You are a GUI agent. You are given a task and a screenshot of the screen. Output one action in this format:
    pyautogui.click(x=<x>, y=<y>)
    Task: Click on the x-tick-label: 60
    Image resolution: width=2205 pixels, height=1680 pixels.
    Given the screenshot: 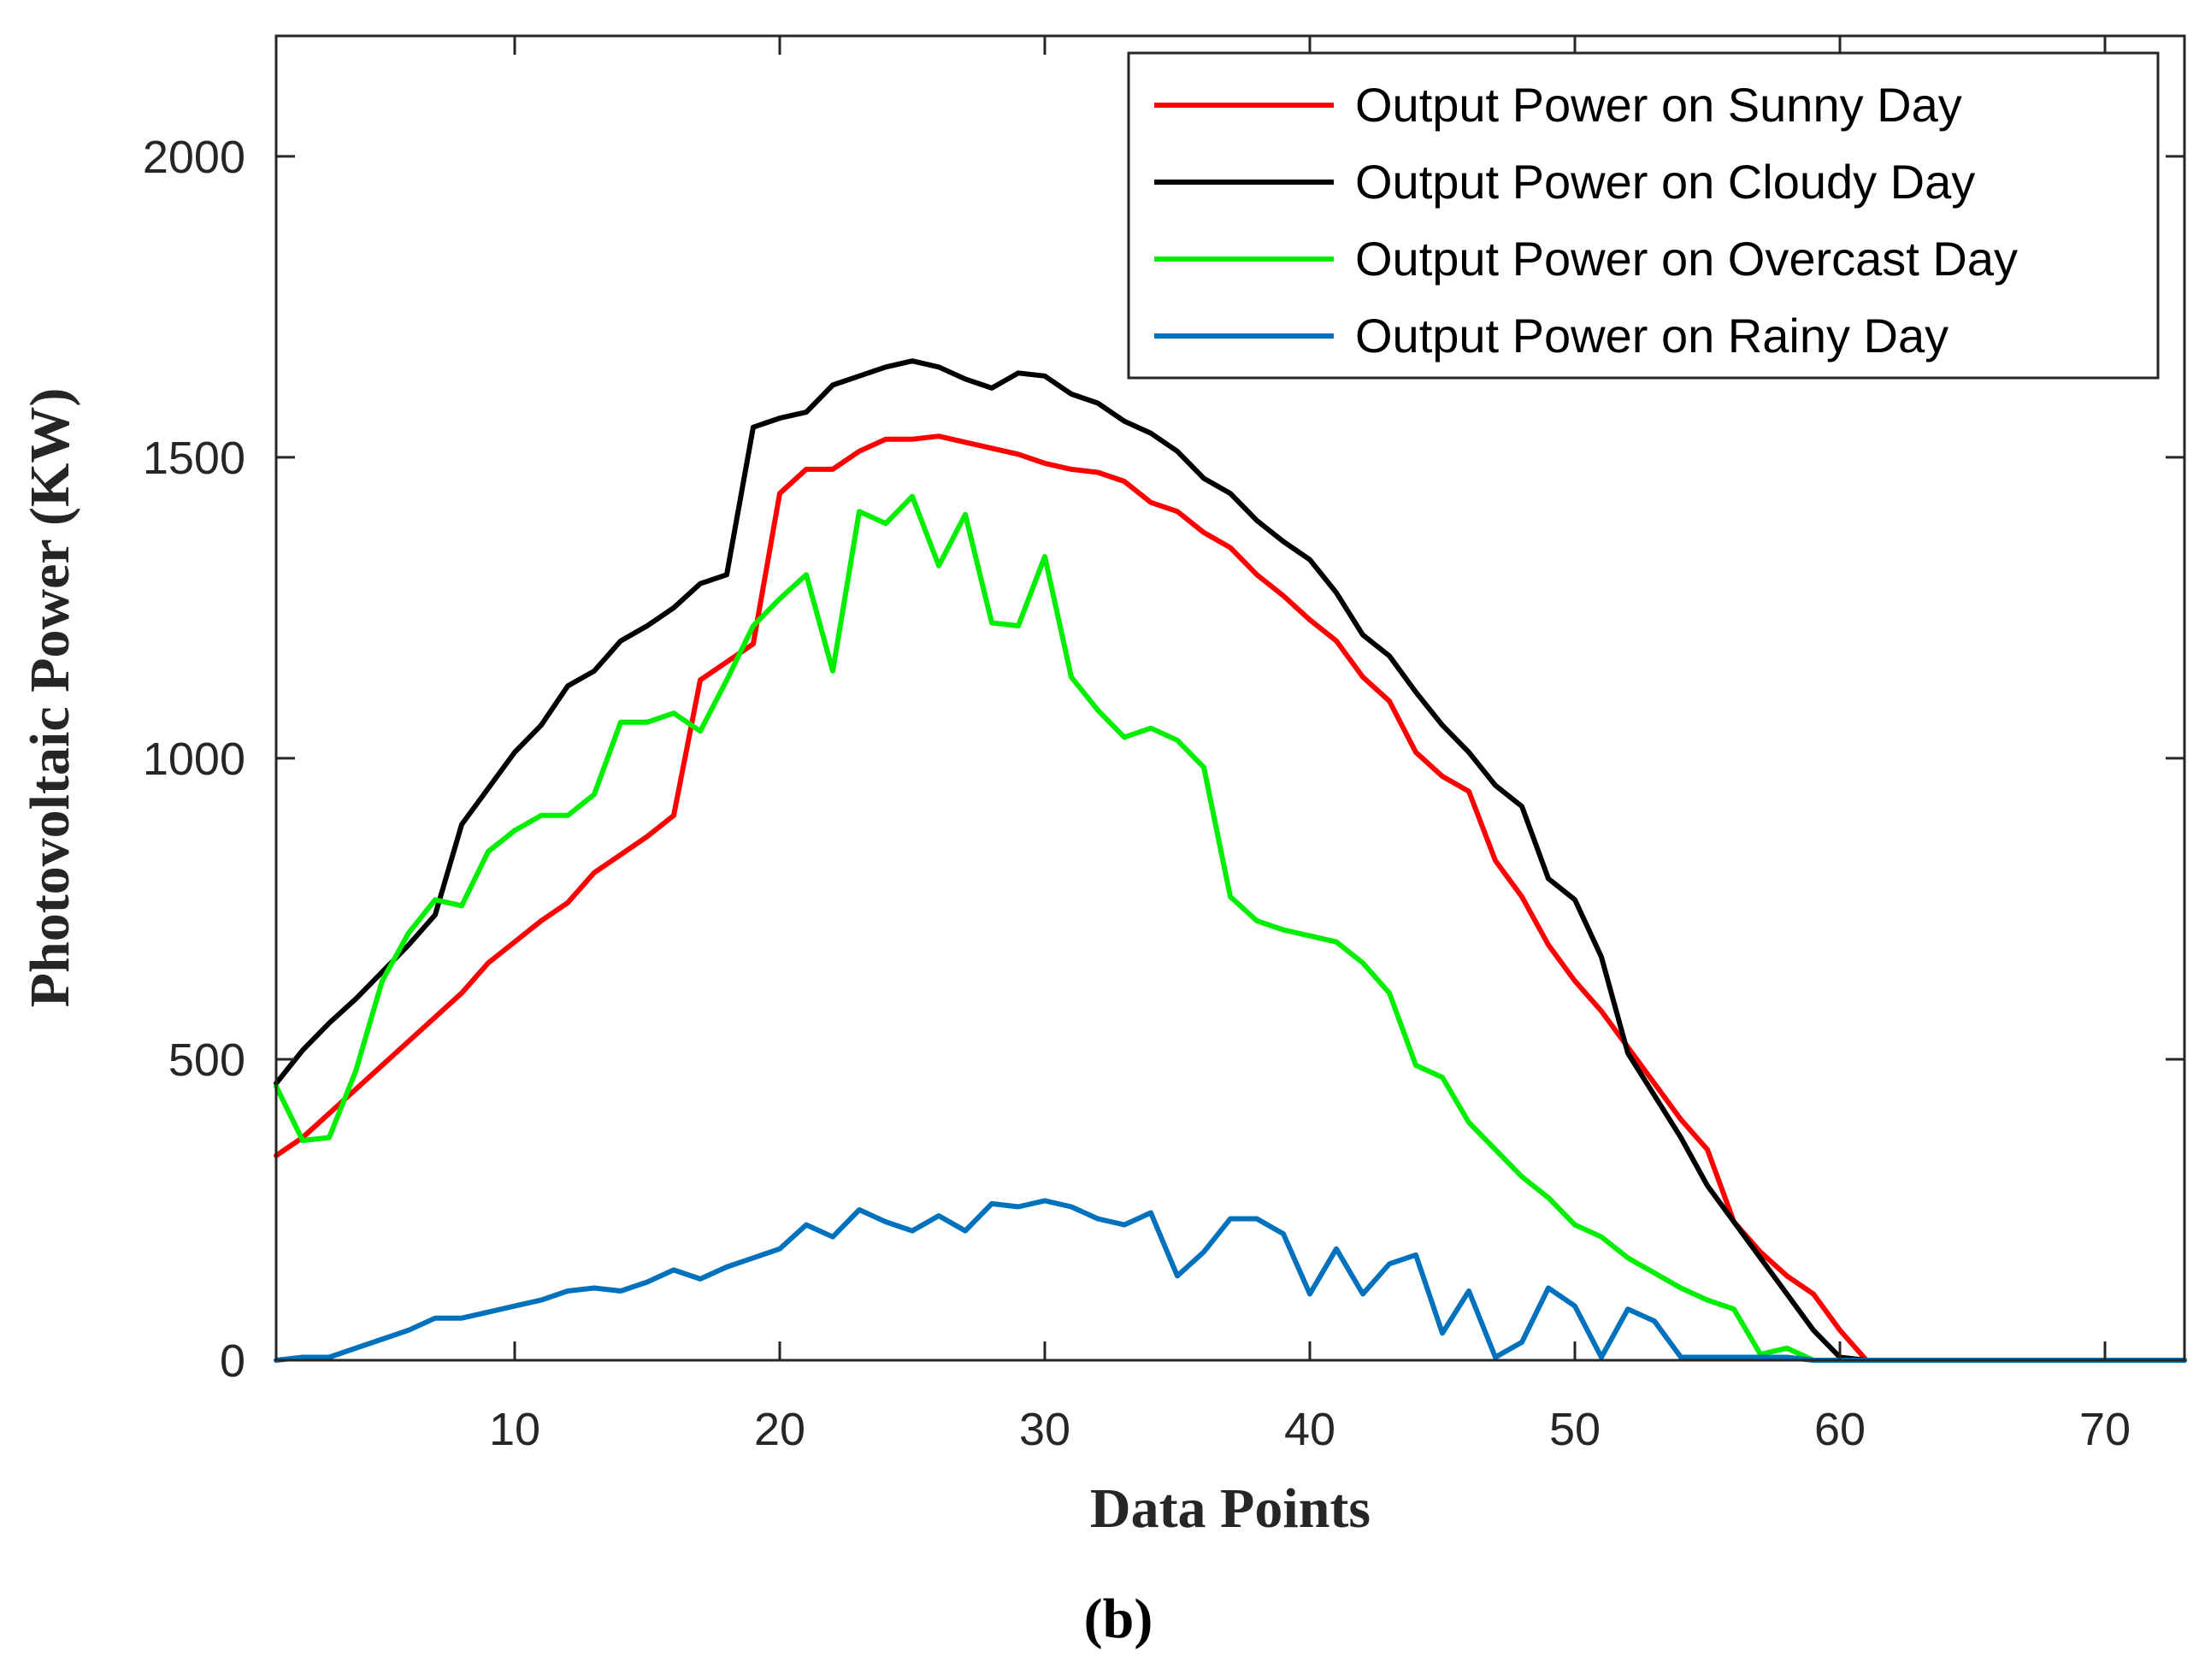 What is the action you would take?
    pyautogui.click(x=1840, y=1429)
    